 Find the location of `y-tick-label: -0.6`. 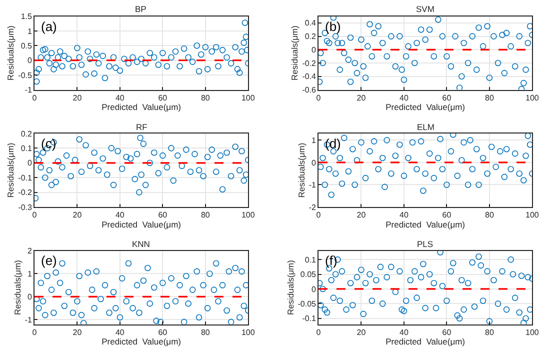

y-tick-label: -0.6 is located at coordinates (309, 90).